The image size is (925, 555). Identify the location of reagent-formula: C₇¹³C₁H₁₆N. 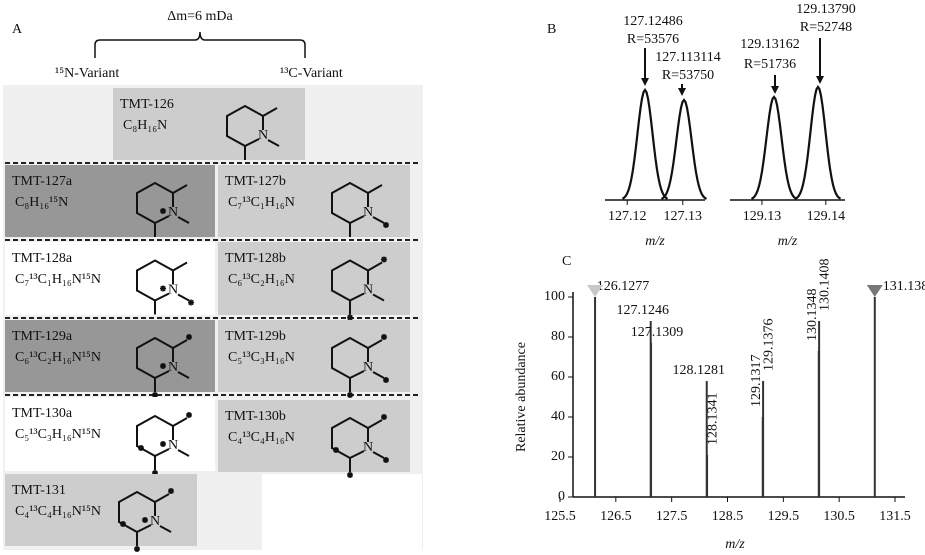
(261, 202).